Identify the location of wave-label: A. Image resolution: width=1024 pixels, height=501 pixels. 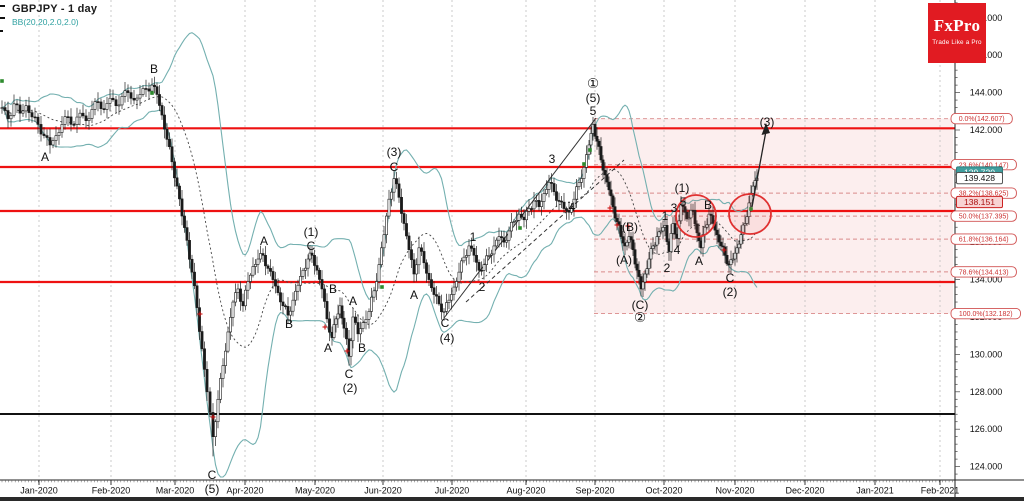
(328, 348).